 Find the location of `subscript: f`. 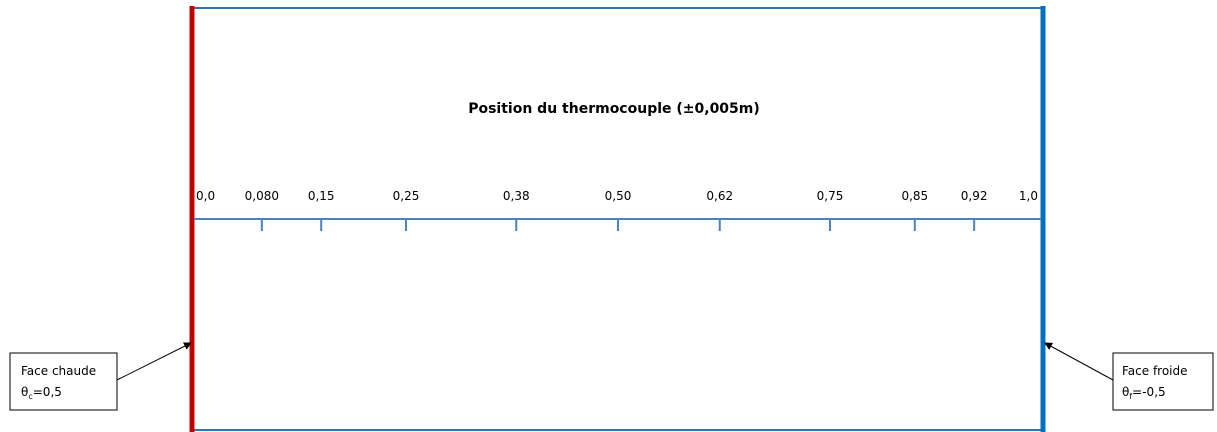

subscript: f is located at coordinates (1130, 396).